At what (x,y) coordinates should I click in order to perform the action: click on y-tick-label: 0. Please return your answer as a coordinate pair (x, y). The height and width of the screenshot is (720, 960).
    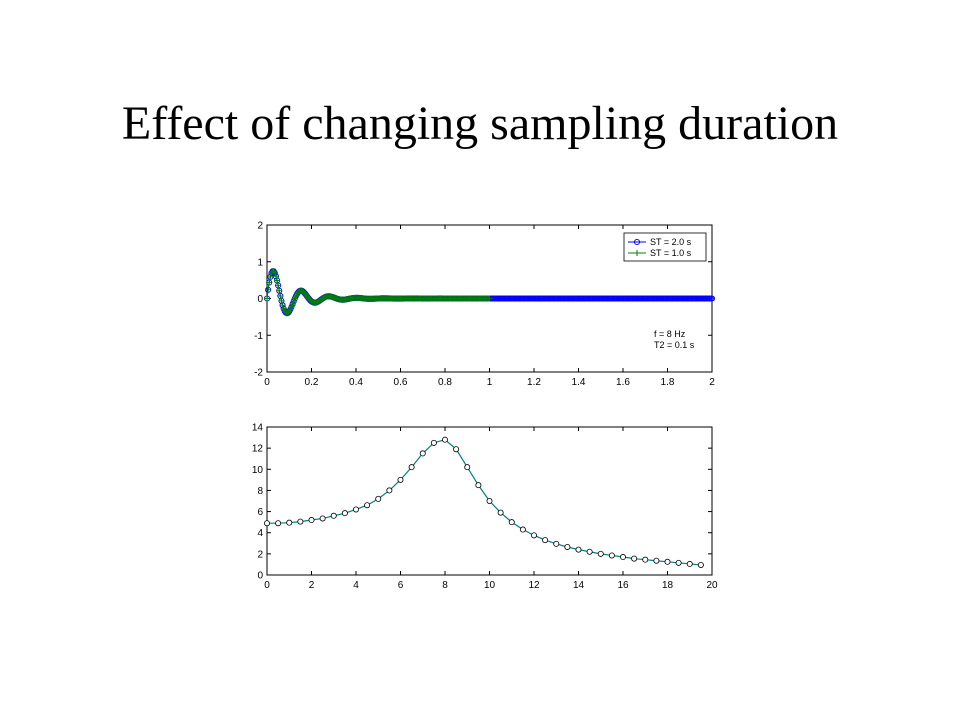
    Looking at the image, I should click on (260, 299).